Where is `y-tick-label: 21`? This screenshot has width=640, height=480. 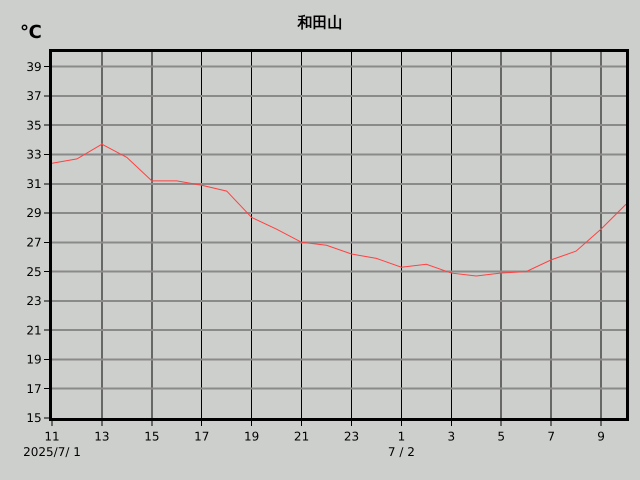 y-tick-label: 21 is located at coordinates (34, 330).